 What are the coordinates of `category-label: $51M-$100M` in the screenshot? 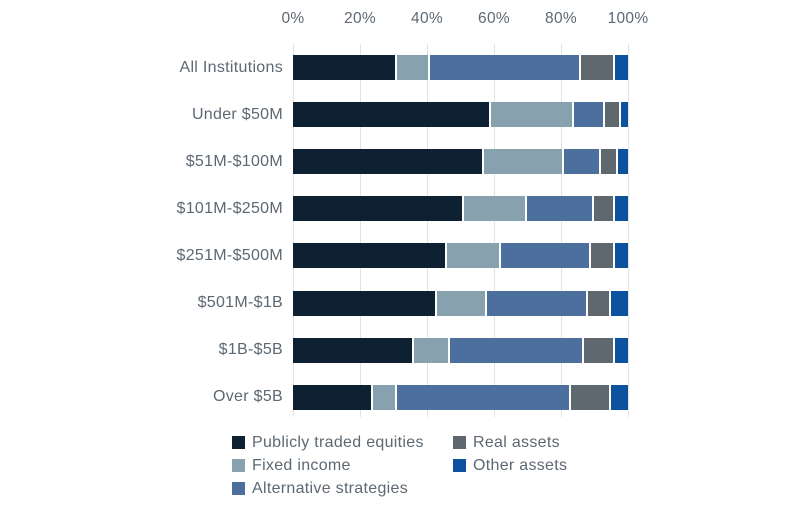 It's located at (234, 161).